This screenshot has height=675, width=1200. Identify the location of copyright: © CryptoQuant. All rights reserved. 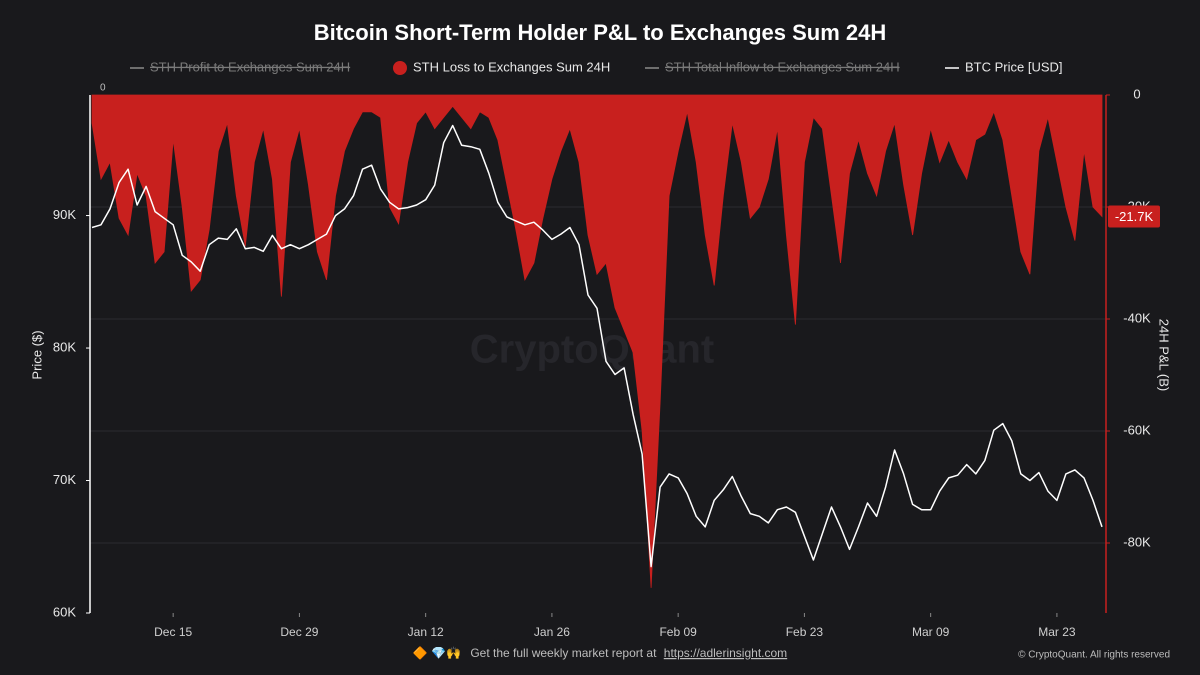
(1094, 655).